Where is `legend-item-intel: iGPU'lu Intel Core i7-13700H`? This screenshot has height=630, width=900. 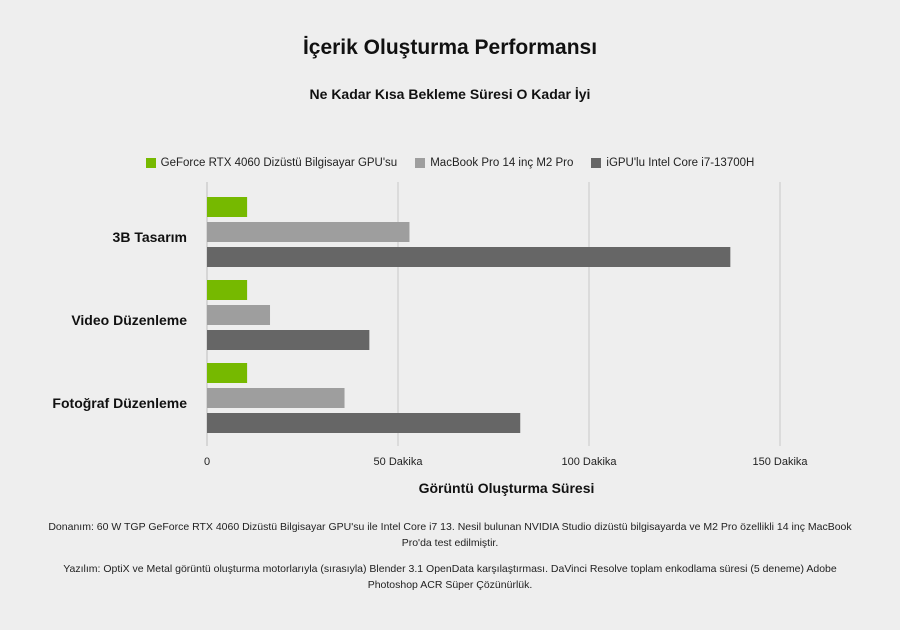 legend-item-intel: iGPU'lu Intel Core i7-13700H is located at coordinates (672, 163).